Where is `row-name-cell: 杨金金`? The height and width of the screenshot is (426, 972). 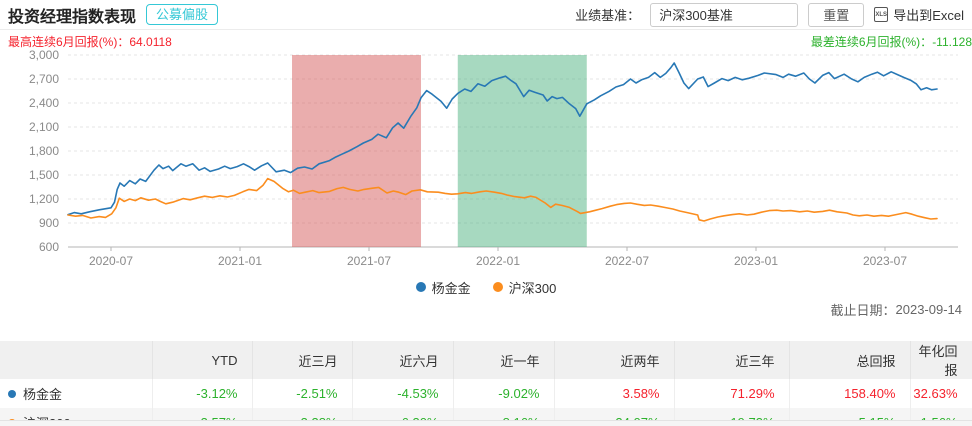
row-name-cell: 杨金金 is located at coordinates (76, 393).